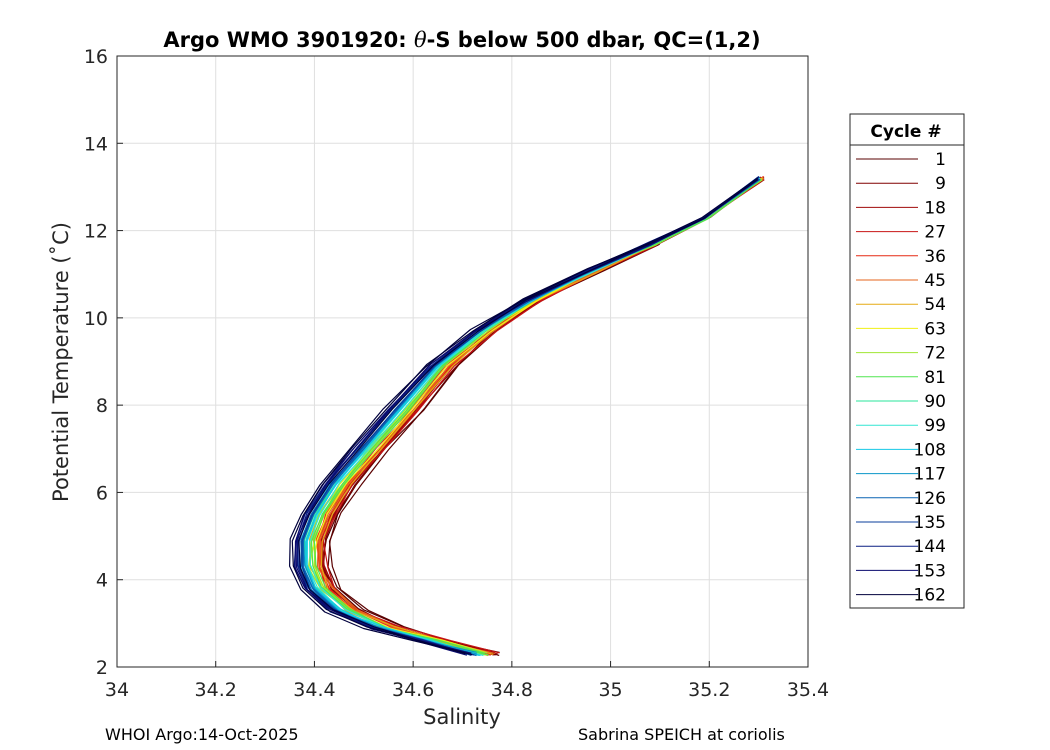 The width and height of the screenshot is (1050, 750). What do you see at coordinates (420, 40) in the screenshot?
I see `chart-title-theta: θ` at bounding box center [420, 40].